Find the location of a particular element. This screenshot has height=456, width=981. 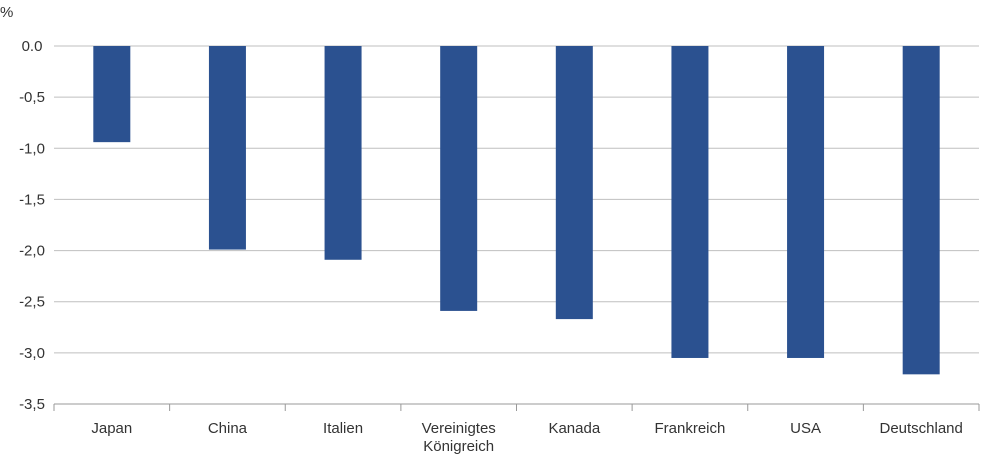

category-label: Königreich is located at coordinates (458, 446).